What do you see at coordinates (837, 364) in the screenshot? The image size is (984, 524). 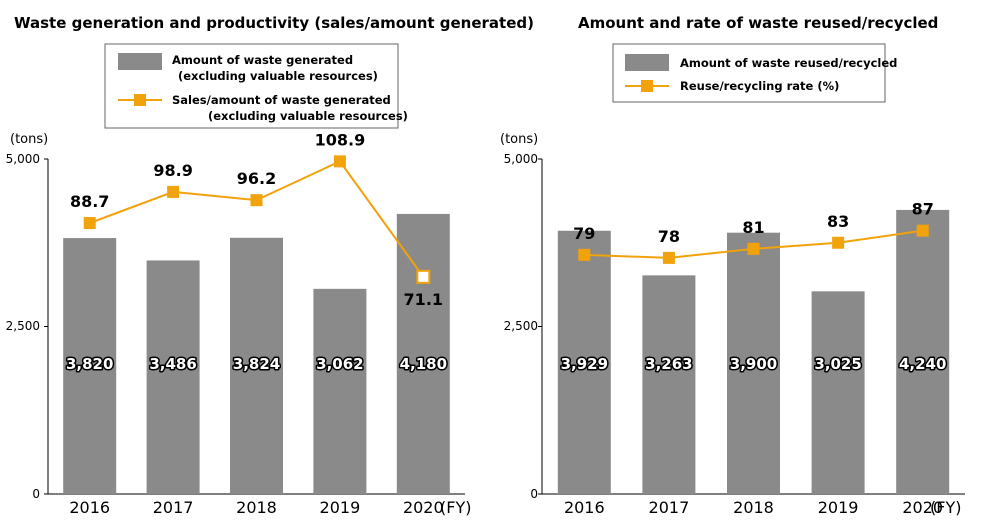 I see `bar-data-label: 3,025` at bounding box center [837, 364].